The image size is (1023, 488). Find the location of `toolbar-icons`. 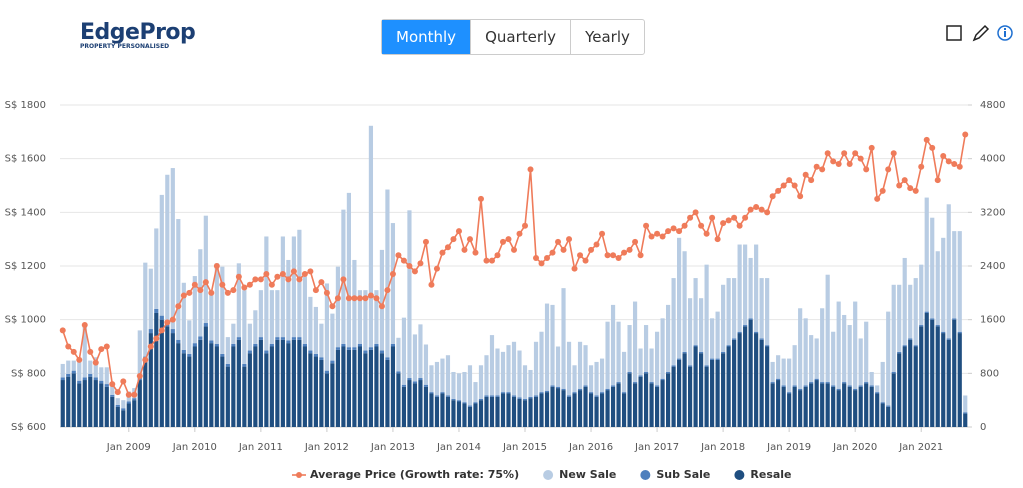

toolbar-icons is located at coordinates (979, 33).